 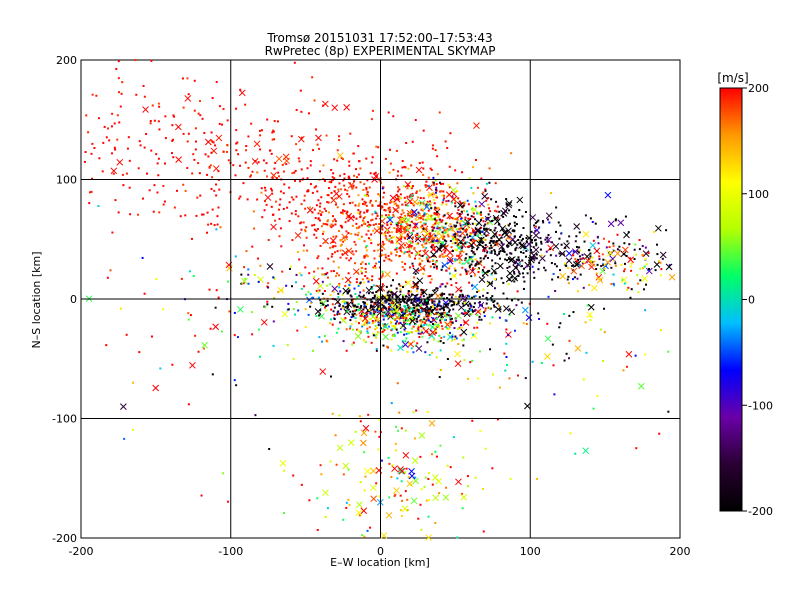 What do you see at coordinates (81, 551) in the screenshot?
I see `x-tick-label: -200` at bounding box center [81, 551].